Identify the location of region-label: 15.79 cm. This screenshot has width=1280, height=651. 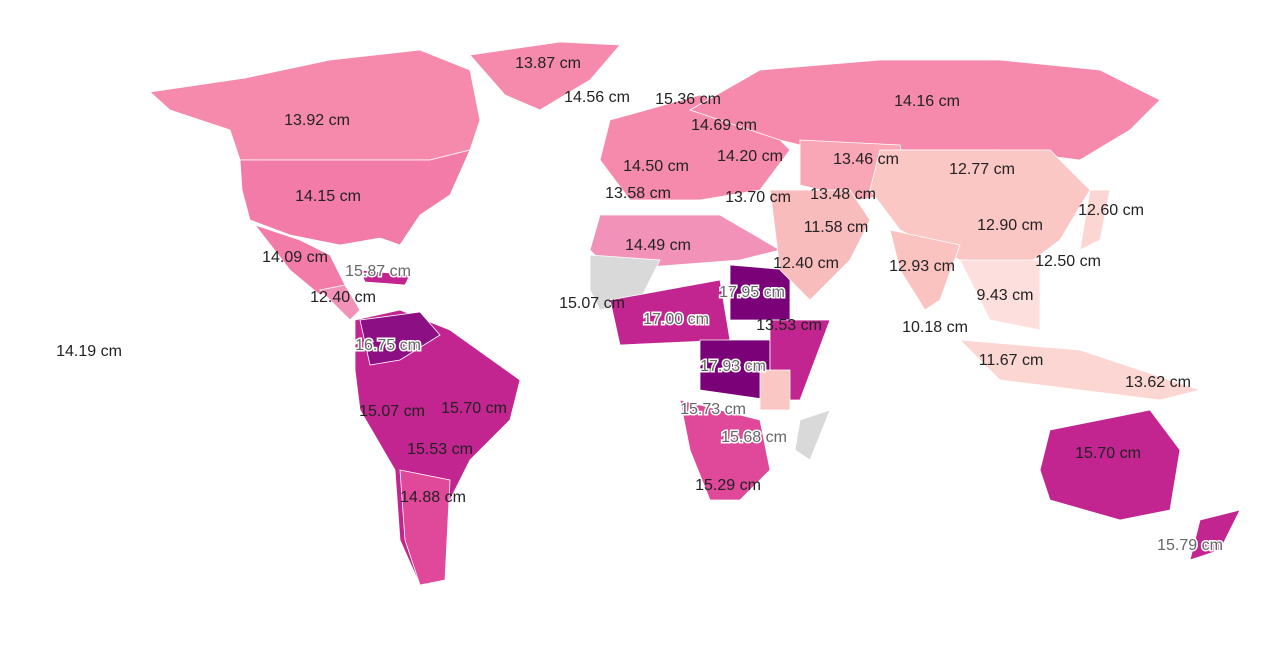
(1190, 545).